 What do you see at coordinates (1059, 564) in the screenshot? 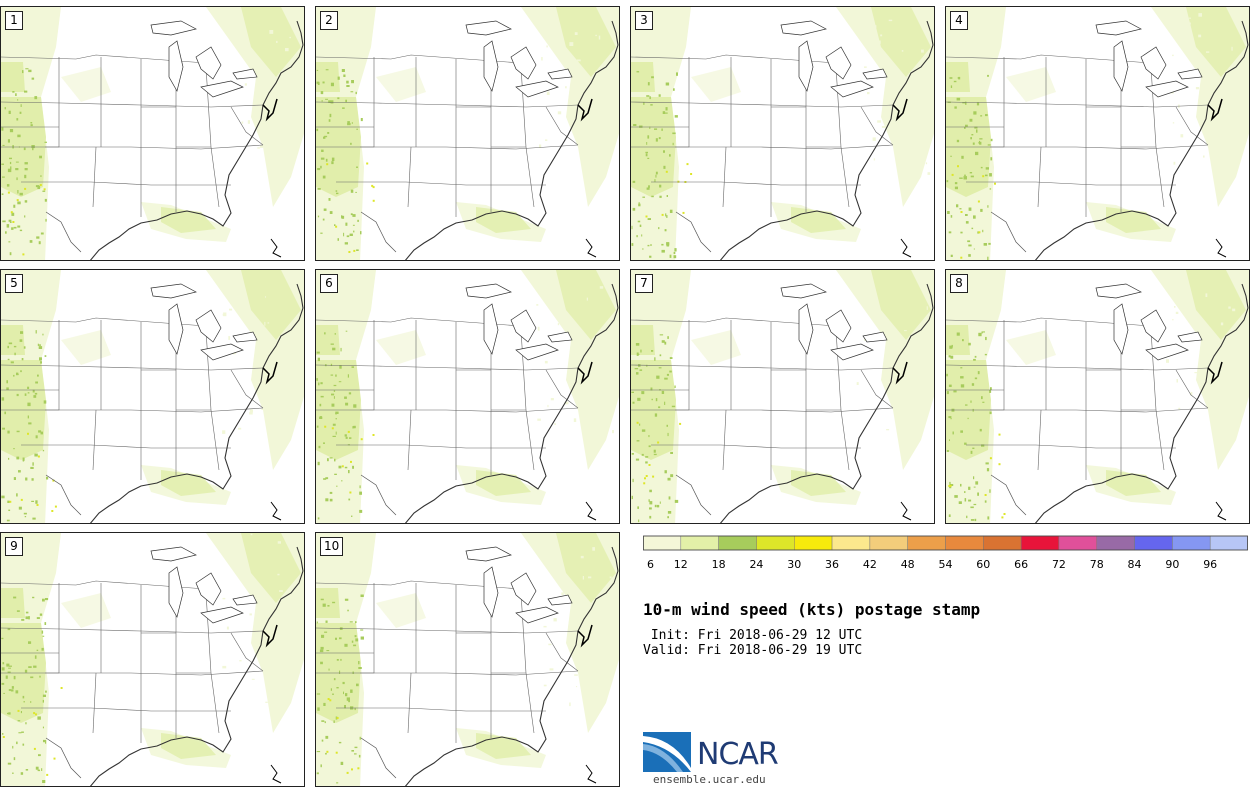
I see `colorbar-tick-label: 72` at bounding box center [1059, 564].